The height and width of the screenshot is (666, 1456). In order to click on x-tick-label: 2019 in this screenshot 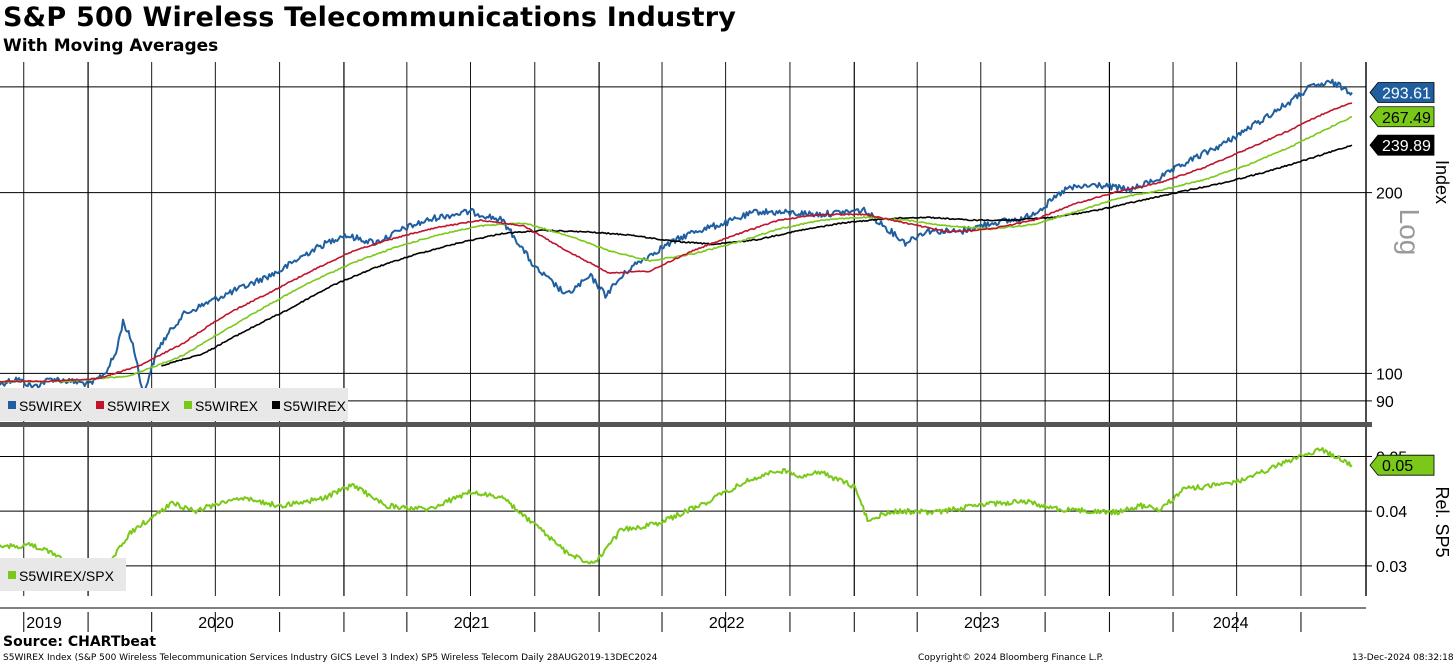, I will do `click(44, 623)`.